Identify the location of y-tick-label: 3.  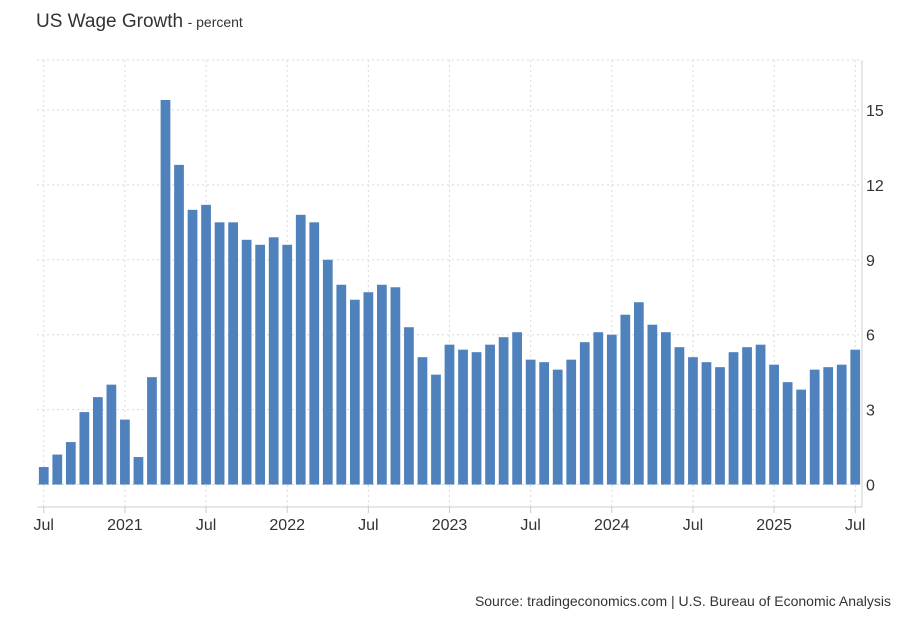
(870, 411).